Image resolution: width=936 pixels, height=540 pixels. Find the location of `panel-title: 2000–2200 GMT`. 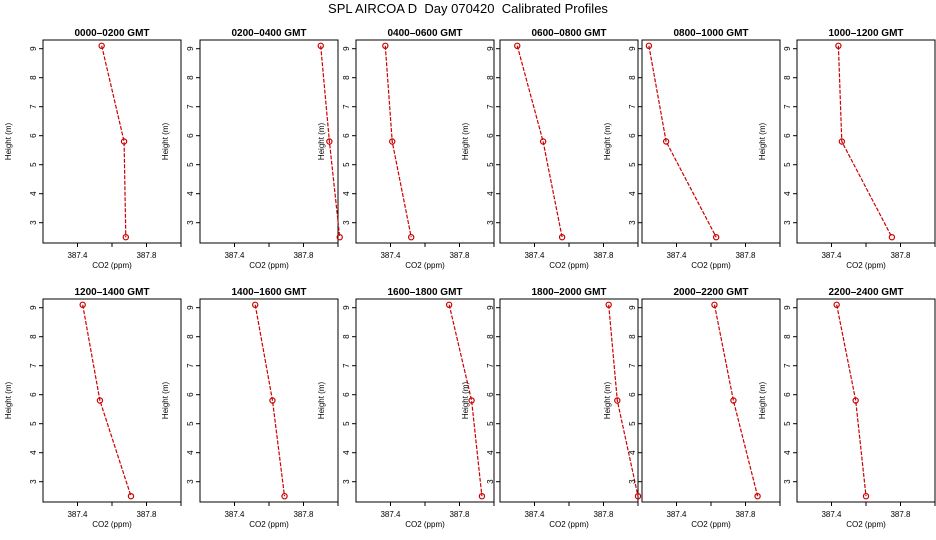

panel-title: 2000–2200 GMT is located at coordinates (710, 292).